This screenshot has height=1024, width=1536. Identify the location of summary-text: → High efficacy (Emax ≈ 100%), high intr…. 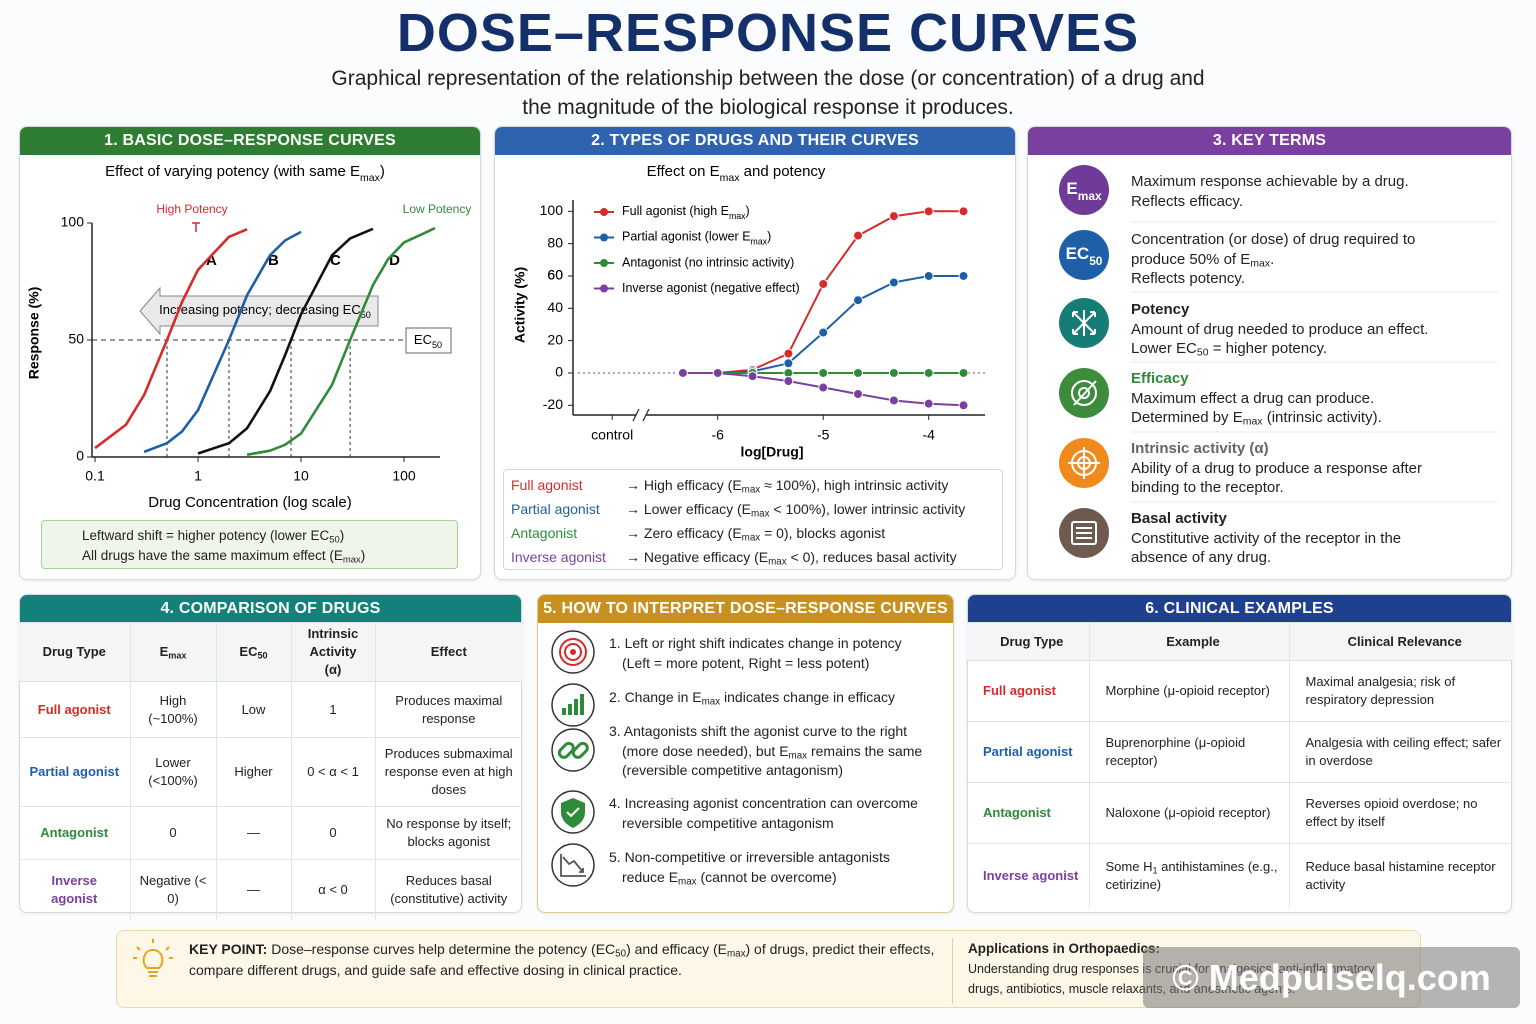
(787, 486).